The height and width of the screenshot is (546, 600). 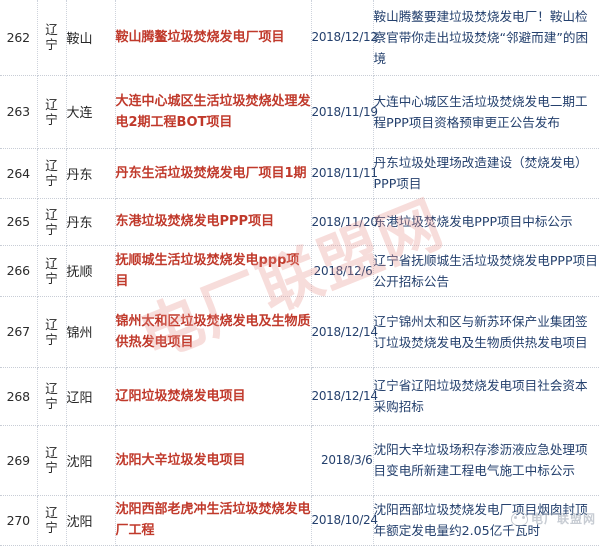 What do you see at coordinates (91, 396) in the screenshot?
I see `city-cell: 辽阳` at bounding box center [91, 396].